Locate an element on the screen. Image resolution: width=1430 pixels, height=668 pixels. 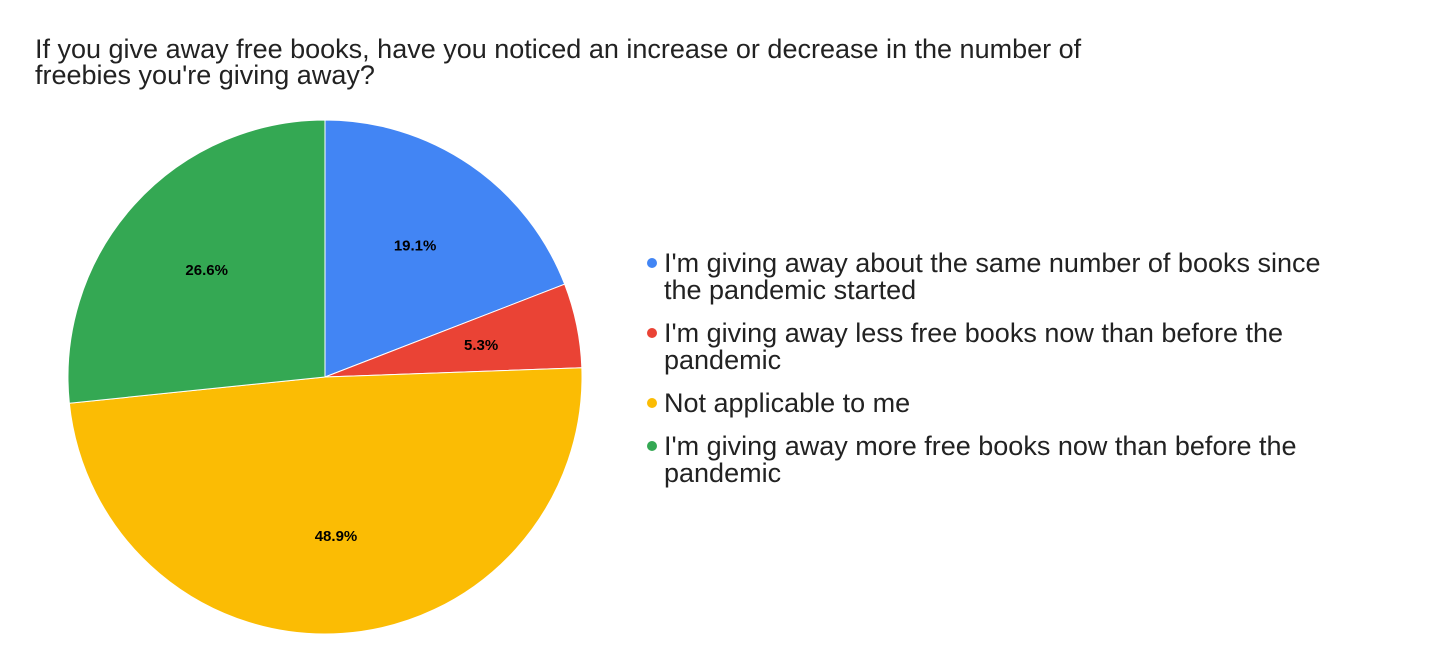
chart-title-line: freebies you're giving away? is located at coordinates (205, 75).